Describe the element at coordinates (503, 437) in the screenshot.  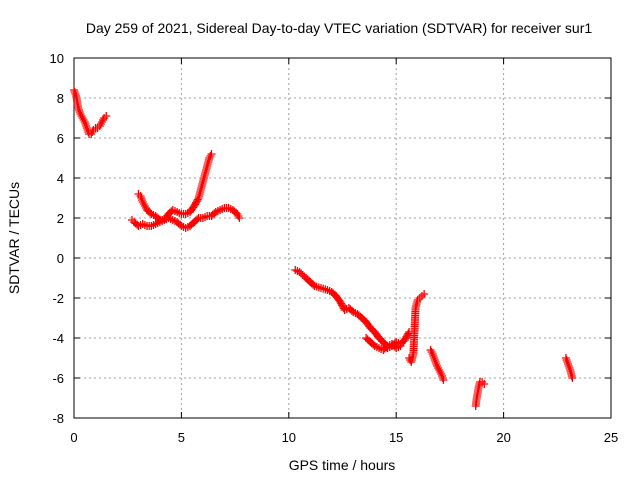
I see `x-tick-label: 20` at that location.